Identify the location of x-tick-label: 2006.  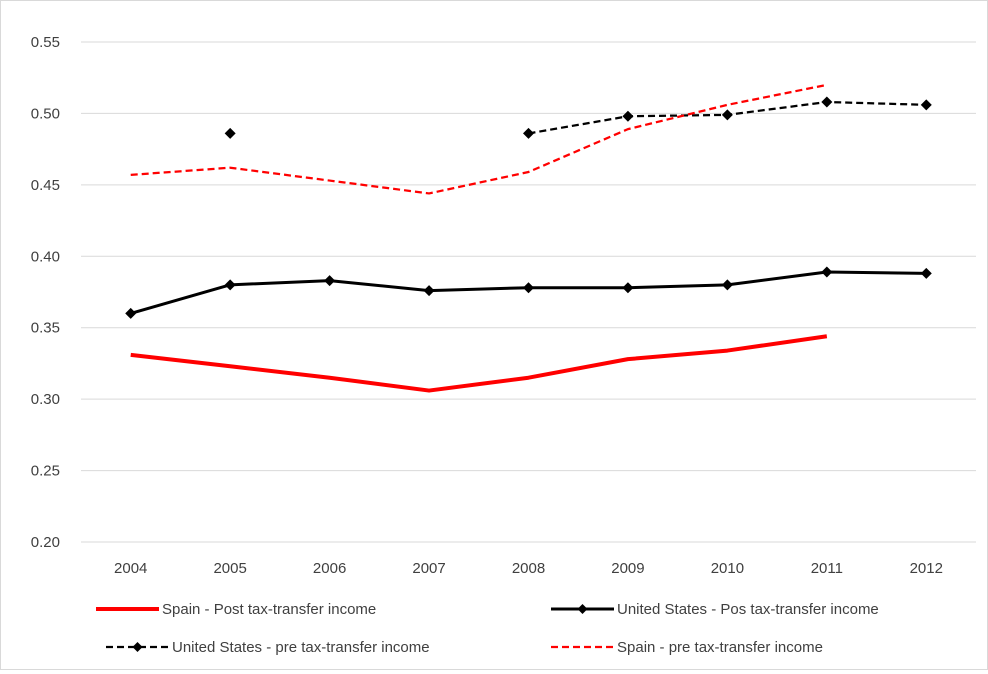
(329, 568).